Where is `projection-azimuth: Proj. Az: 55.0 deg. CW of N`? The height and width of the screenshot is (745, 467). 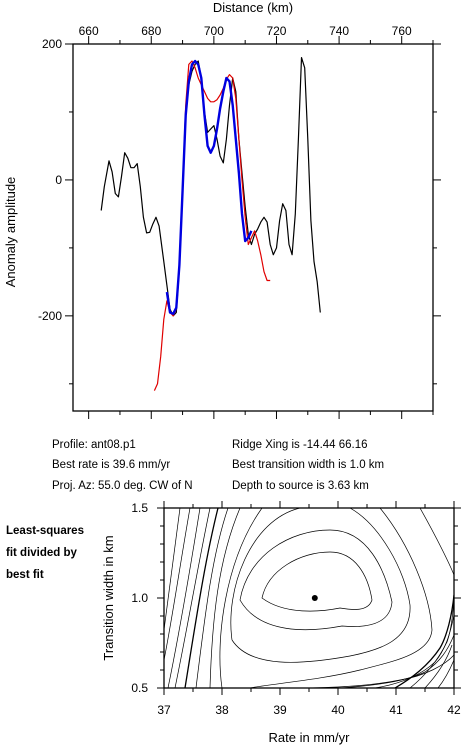
projection-azimuth: Proj. Az: 55.0 deg. CW of N is located at coordinates (122, 486).